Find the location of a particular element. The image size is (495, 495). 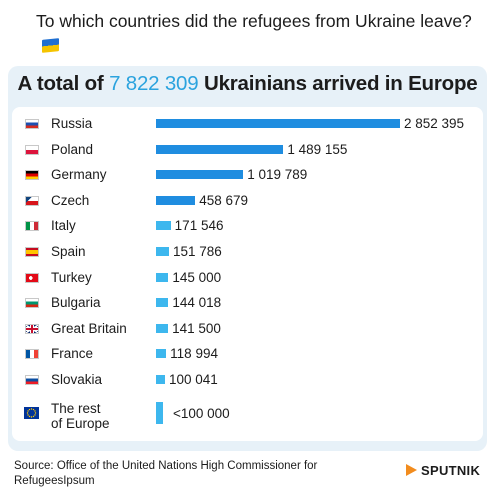

czech-flag-icon is located at coordinates (32, 200).